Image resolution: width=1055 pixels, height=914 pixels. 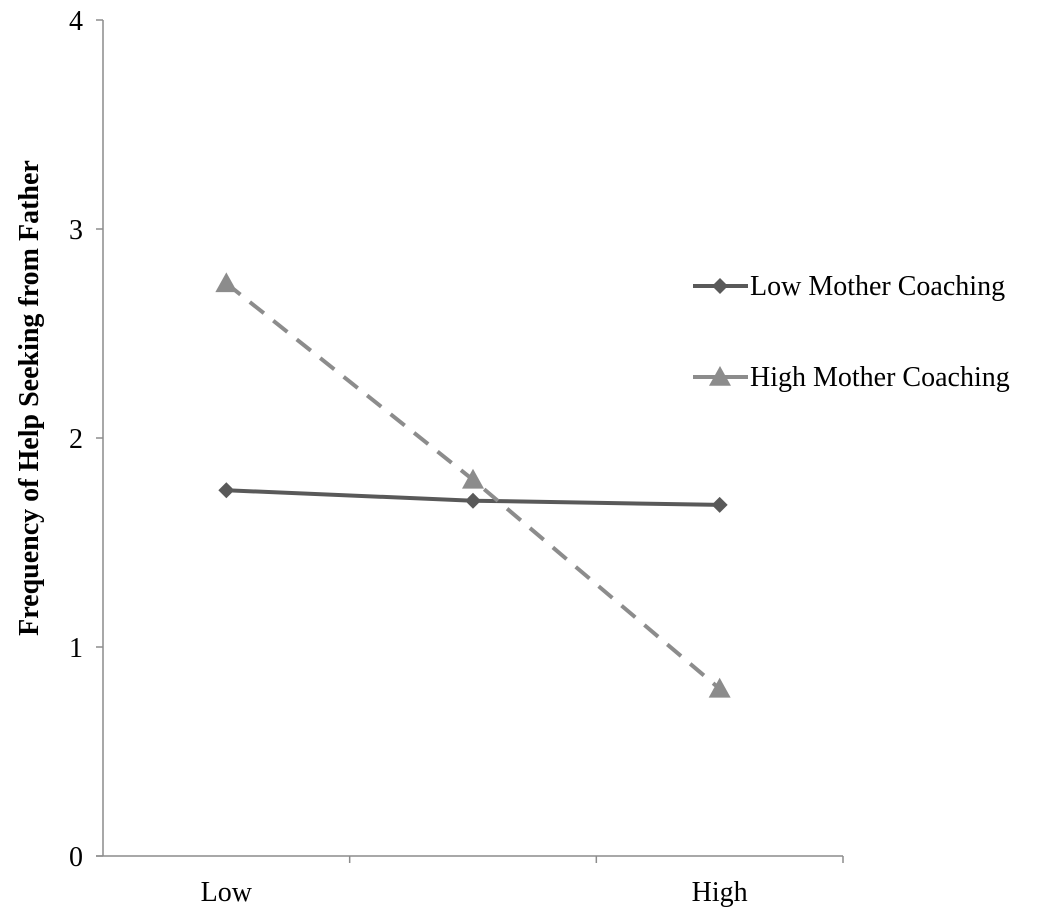 I want to click on legend: Low Mother Coaching High Mother Coaching, so click(x=851, y=332).